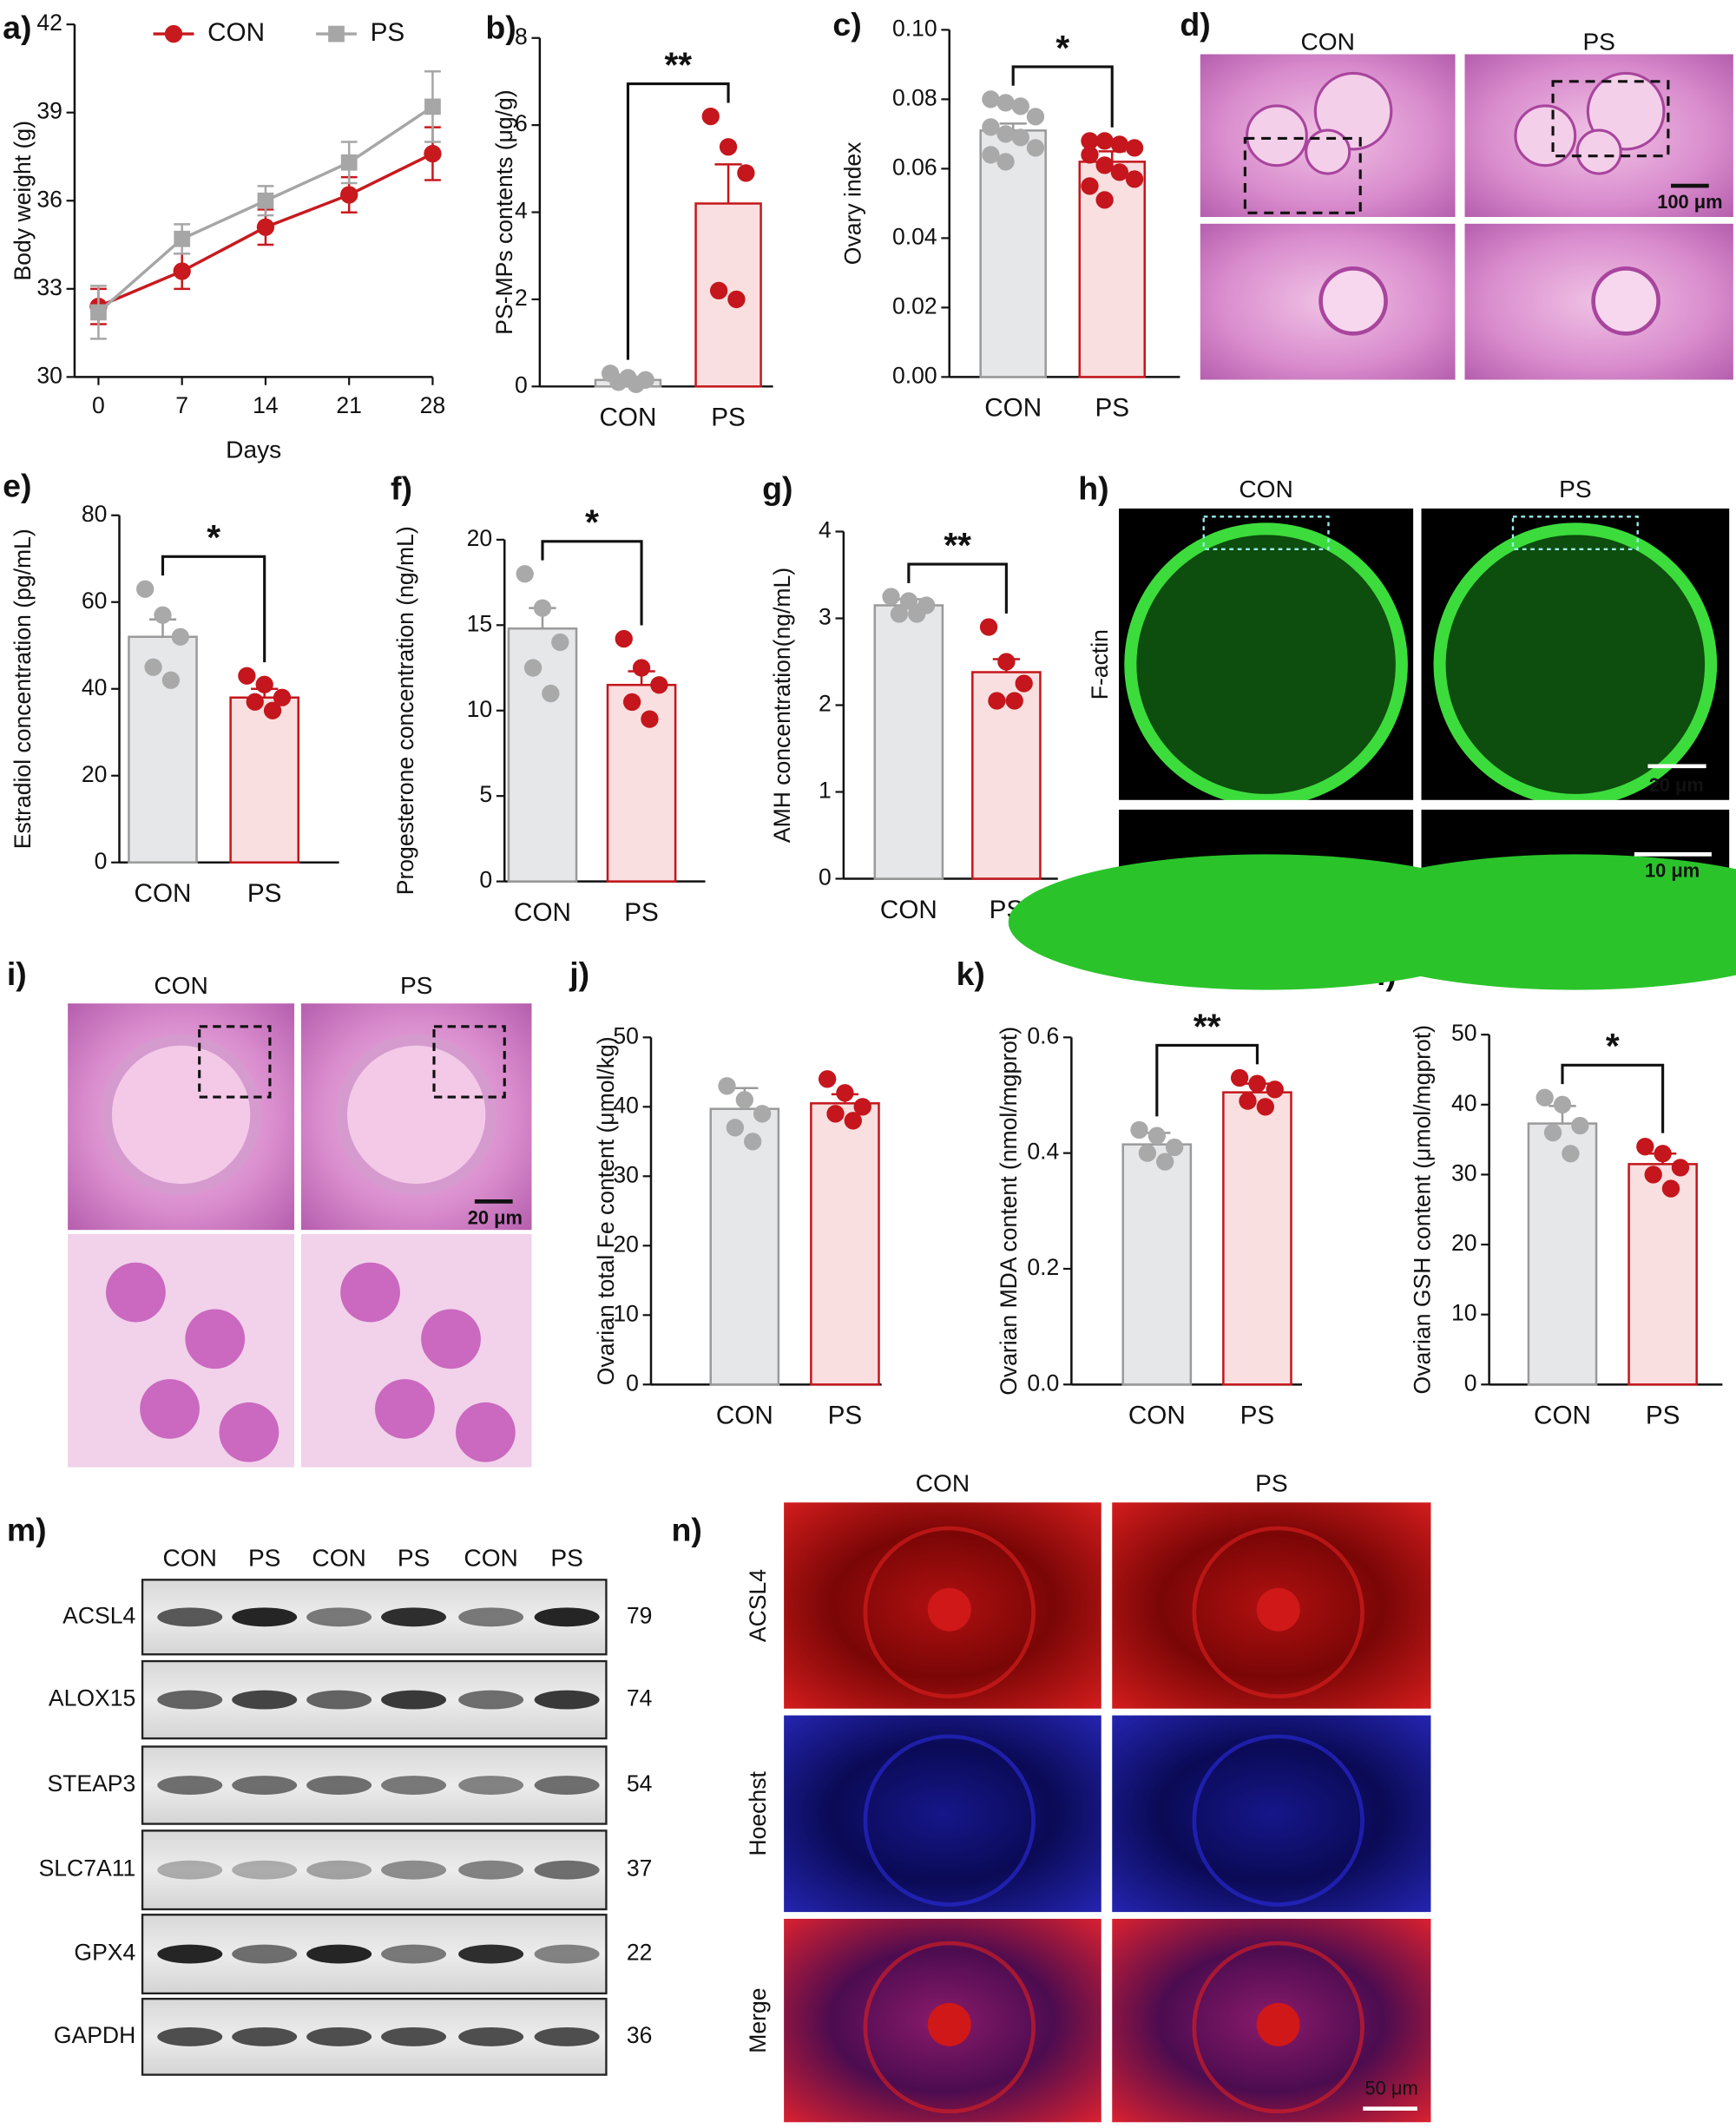 The height and width of the screenshot is (2128, 1736). Describe the element at coordinates (641, 913) in the screenshot. I see `x-tick-label: PS` at that location.